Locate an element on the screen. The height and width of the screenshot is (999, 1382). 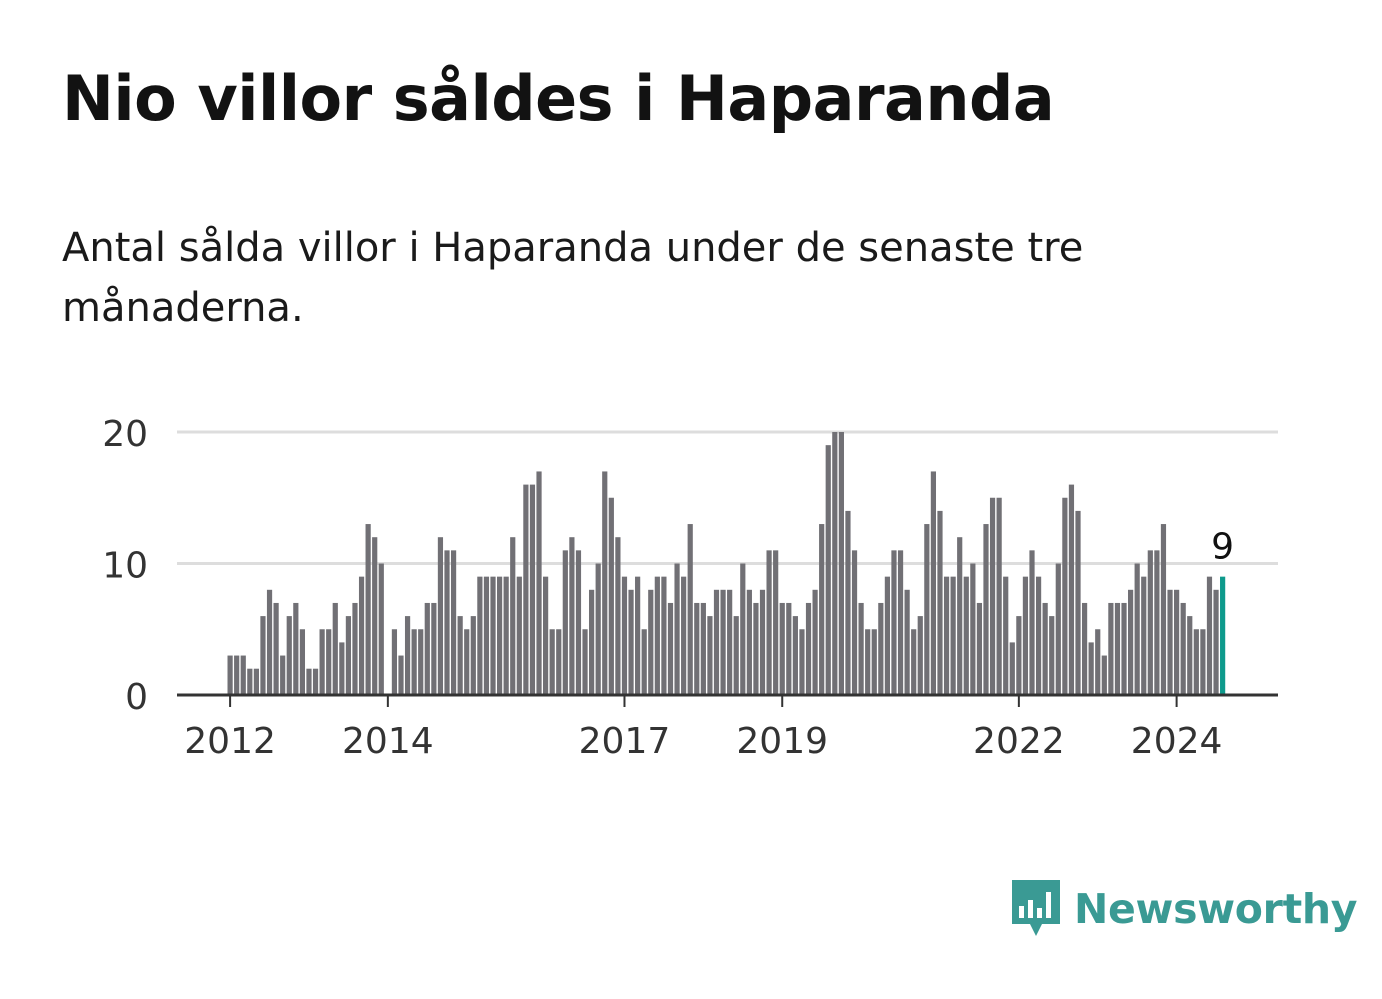
y-tick-label: 10 is located at coordinates (125, 566).